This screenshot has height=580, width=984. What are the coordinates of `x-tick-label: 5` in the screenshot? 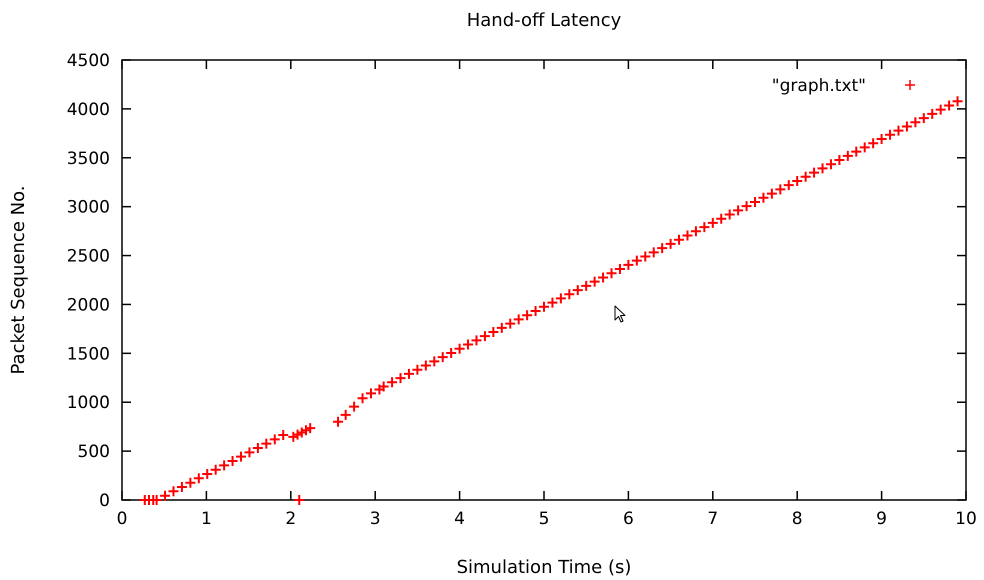 It's located at (544, 519).